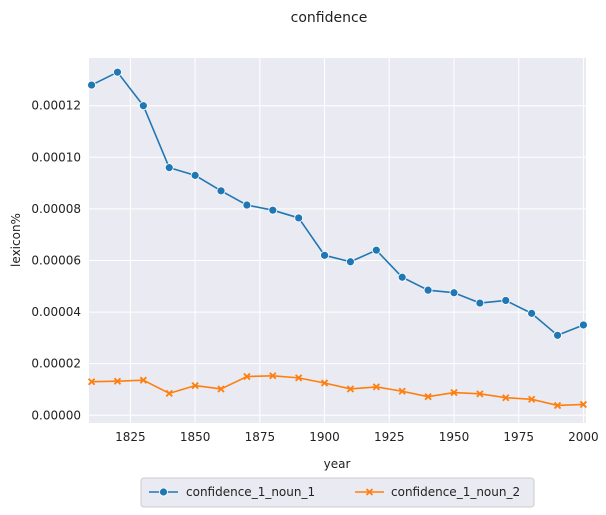  What do you see at coordinates (260, 437) in the screenshot?
I see `x-tick-label: 1875` at bounding box center [260, 437].